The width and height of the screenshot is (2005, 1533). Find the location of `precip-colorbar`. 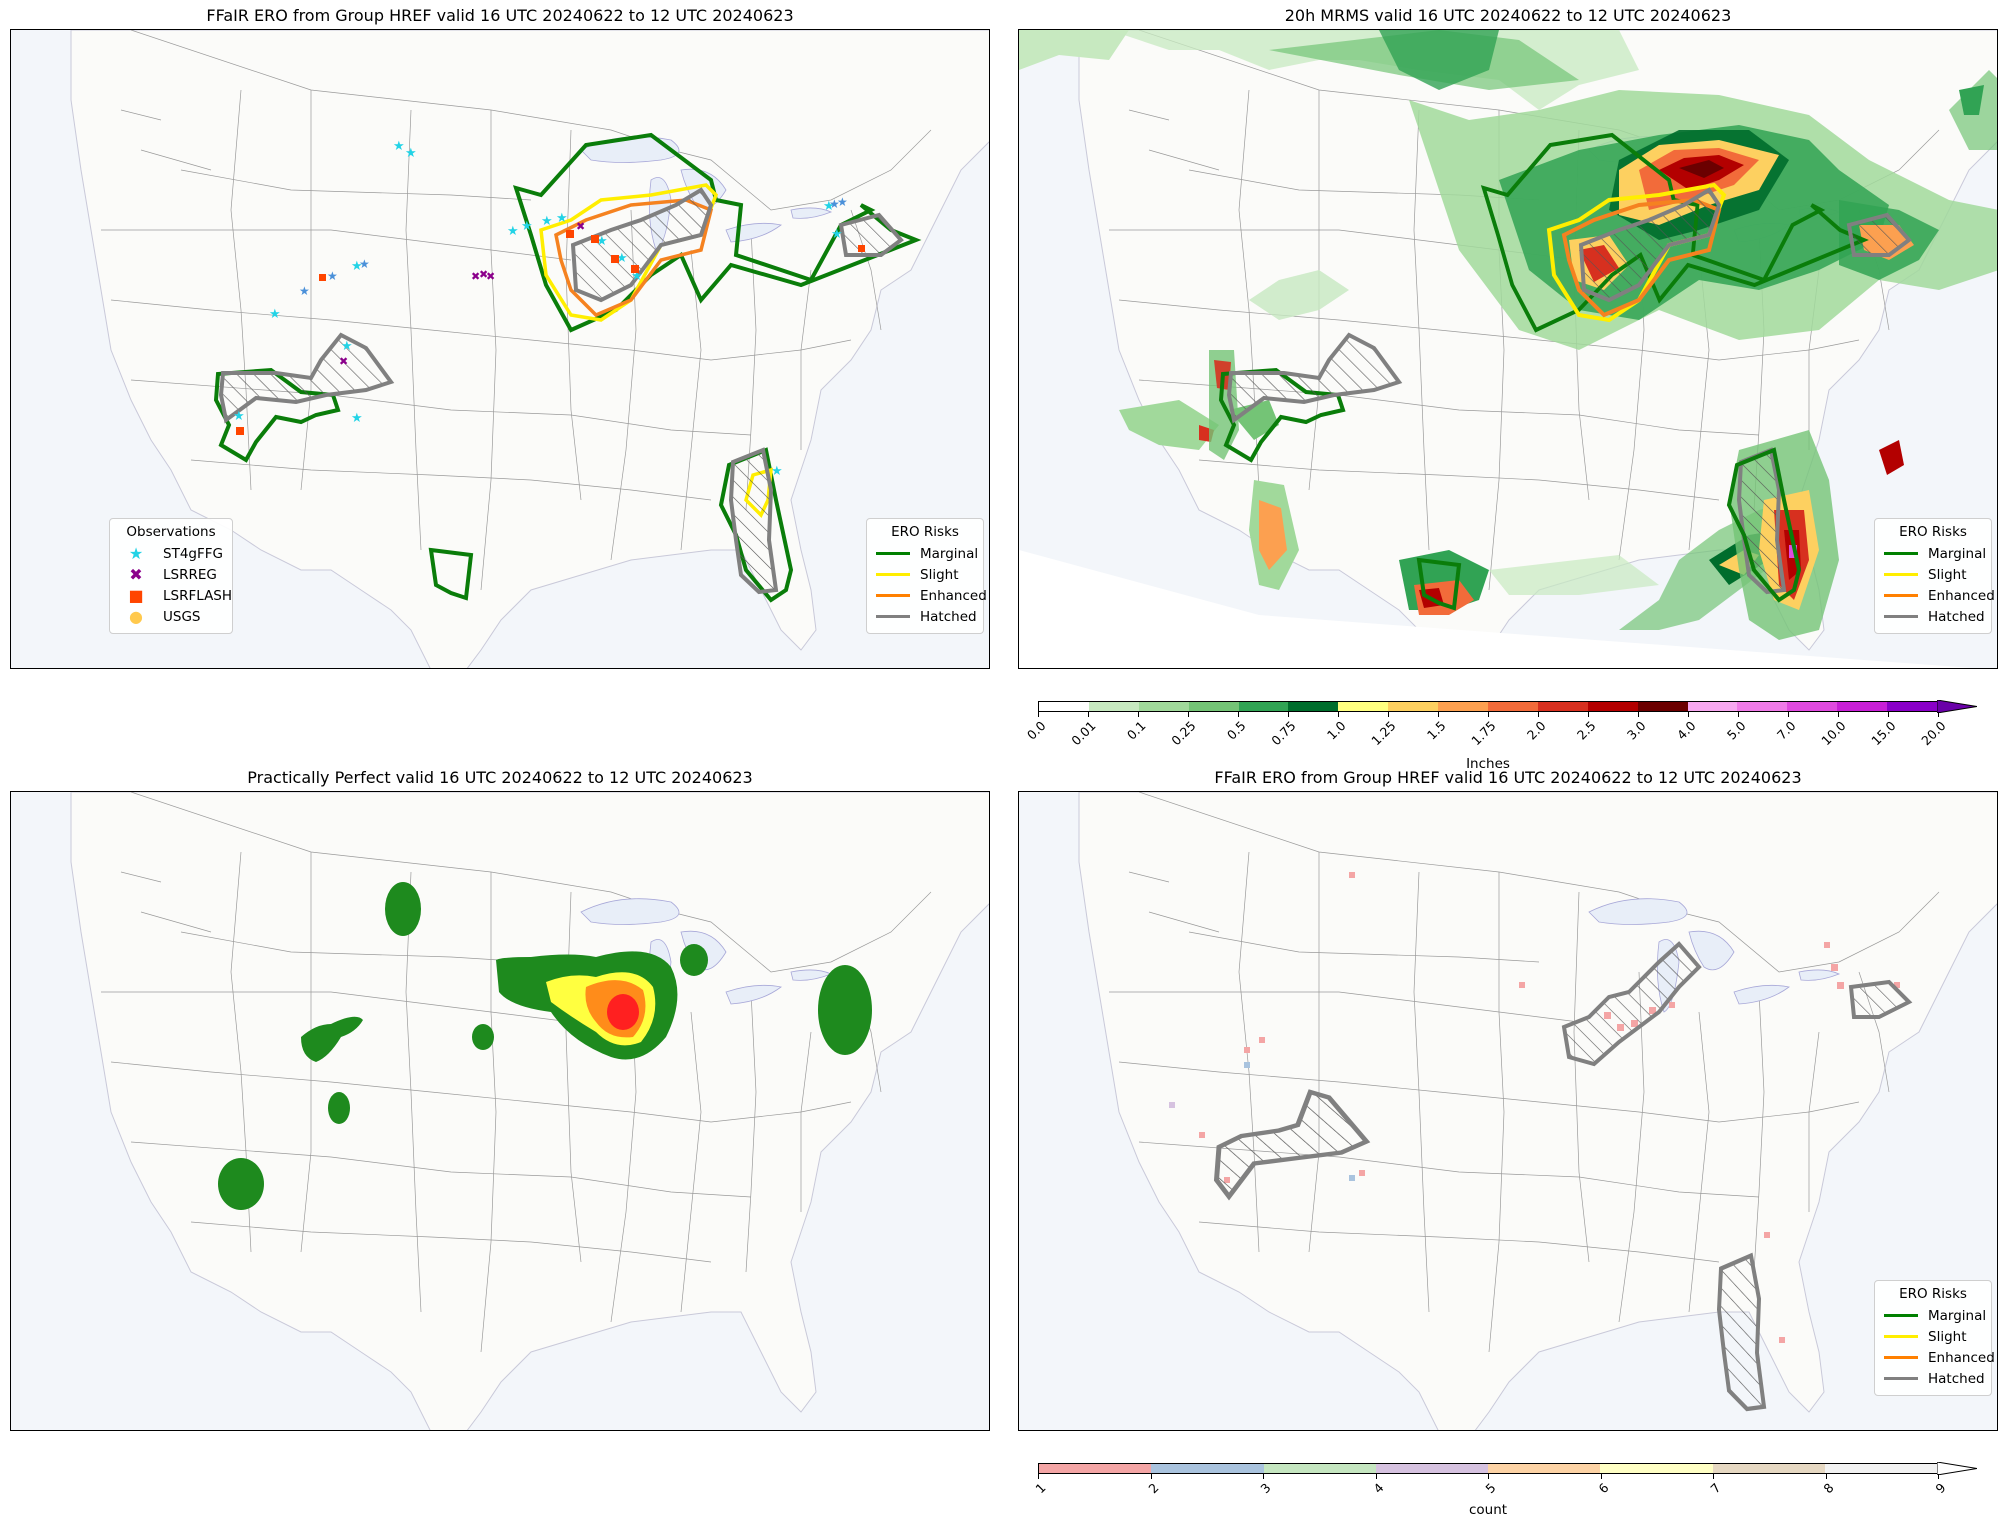

precip-colorbar is located at coordinates (1488, 706).